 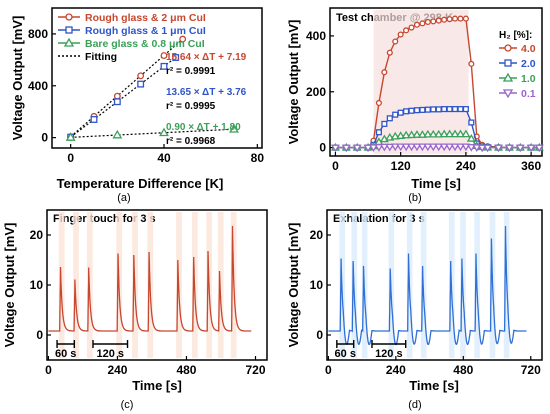 I want to click on fit-equation: 15.64 × ΔT + 7.19, so click(x=206, y=57).